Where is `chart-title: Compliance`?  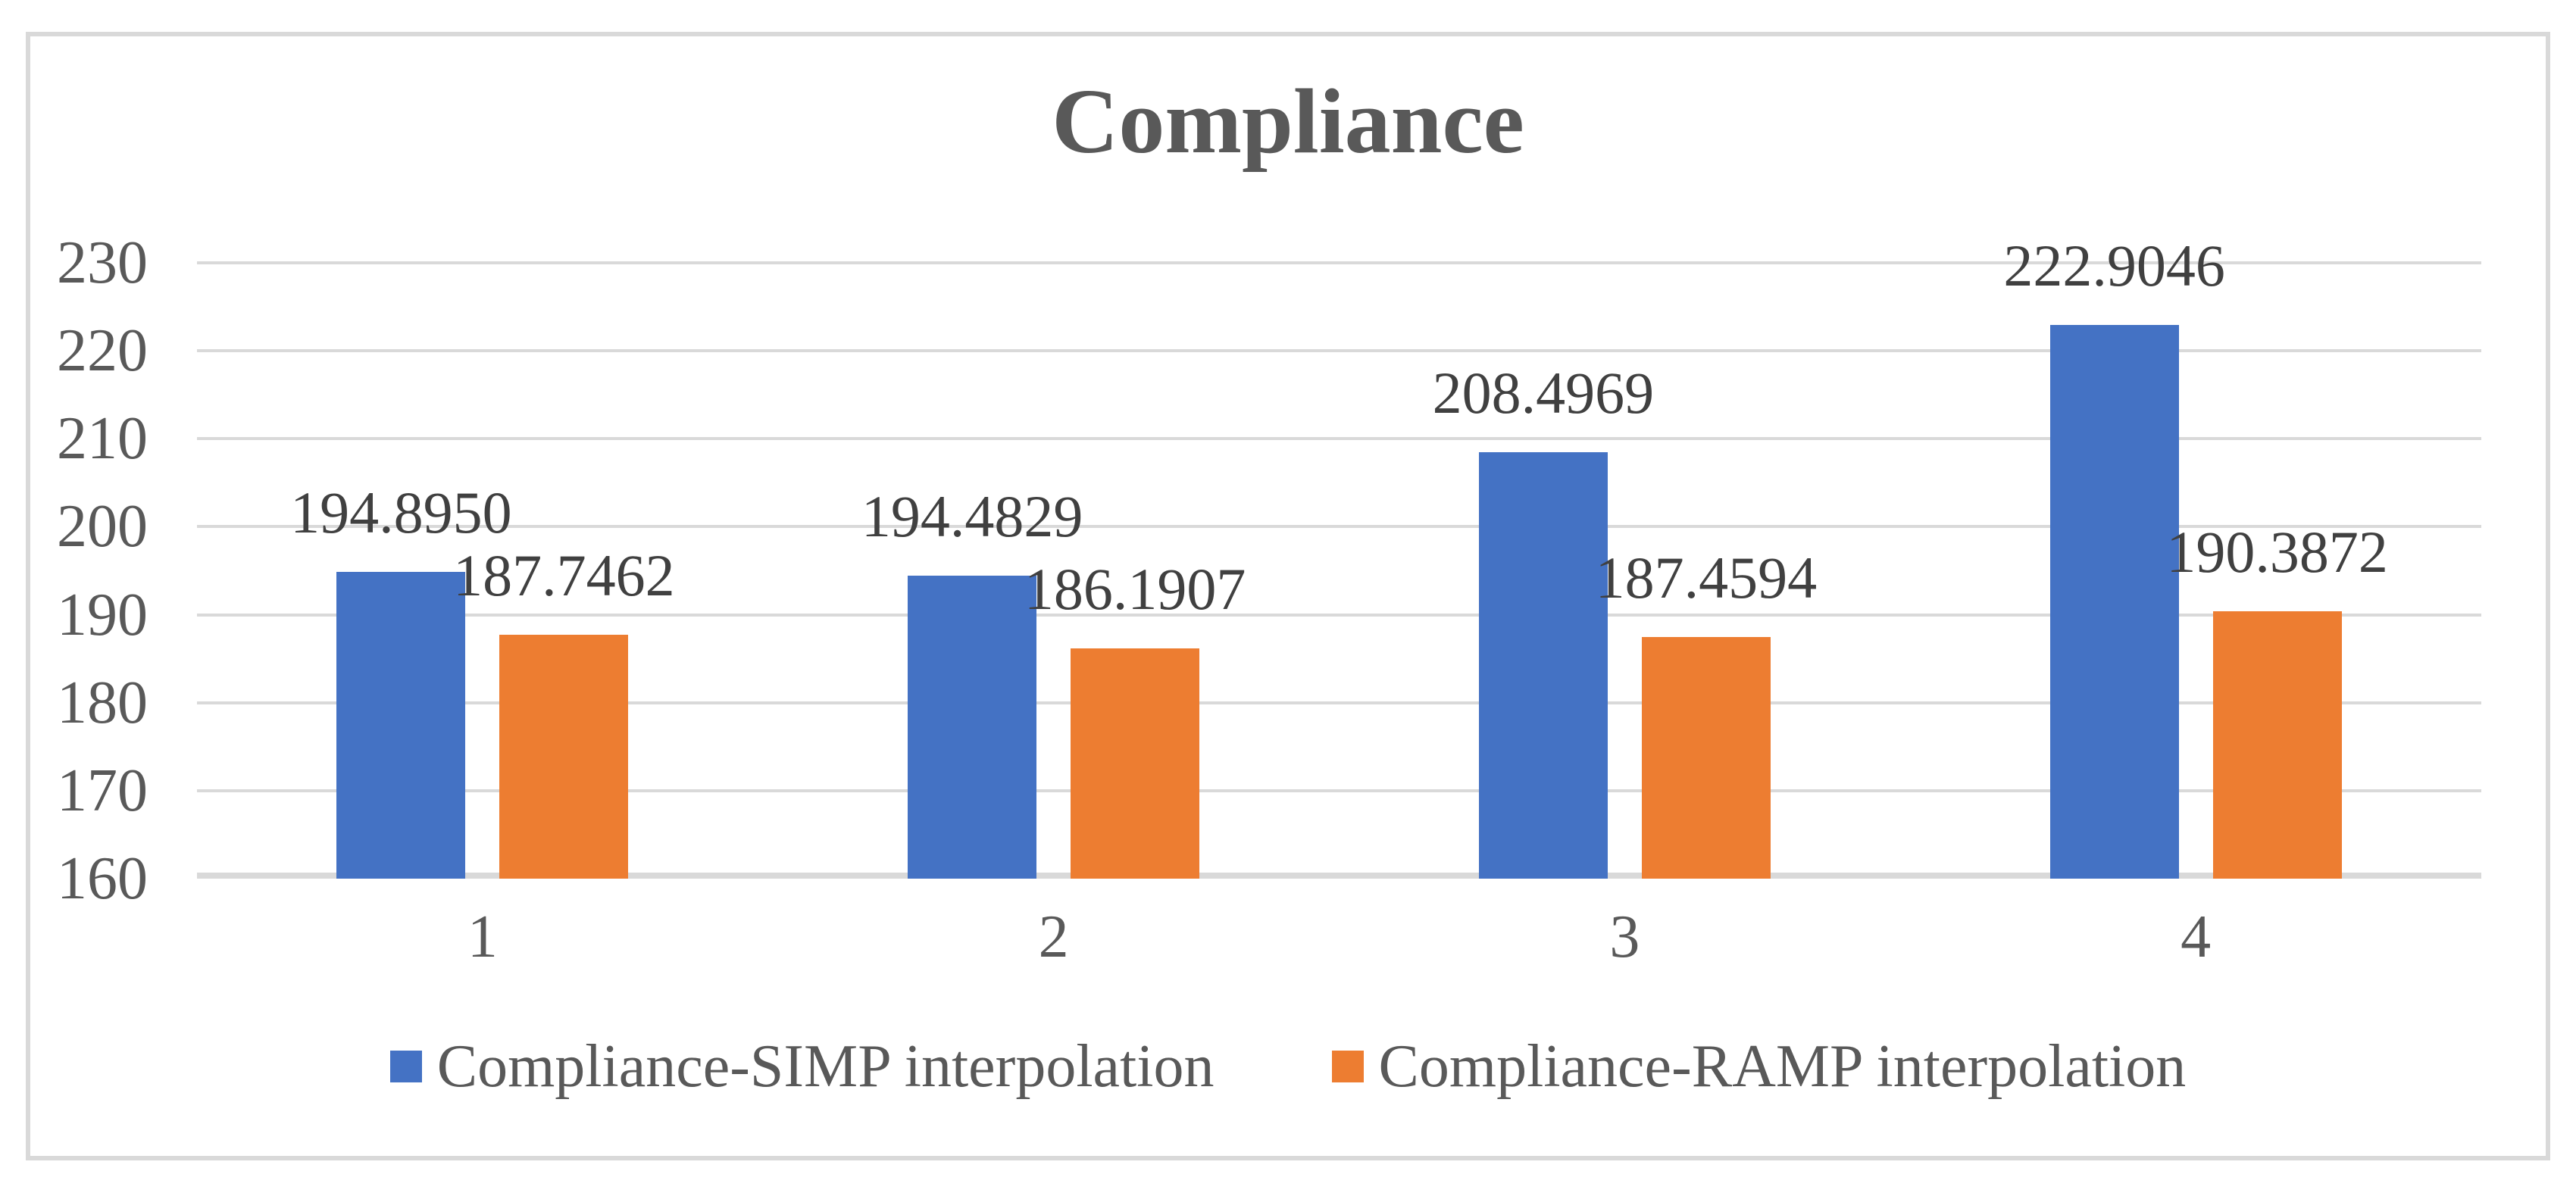
chart-title: Compliance is located at coordinates (1288, 121).